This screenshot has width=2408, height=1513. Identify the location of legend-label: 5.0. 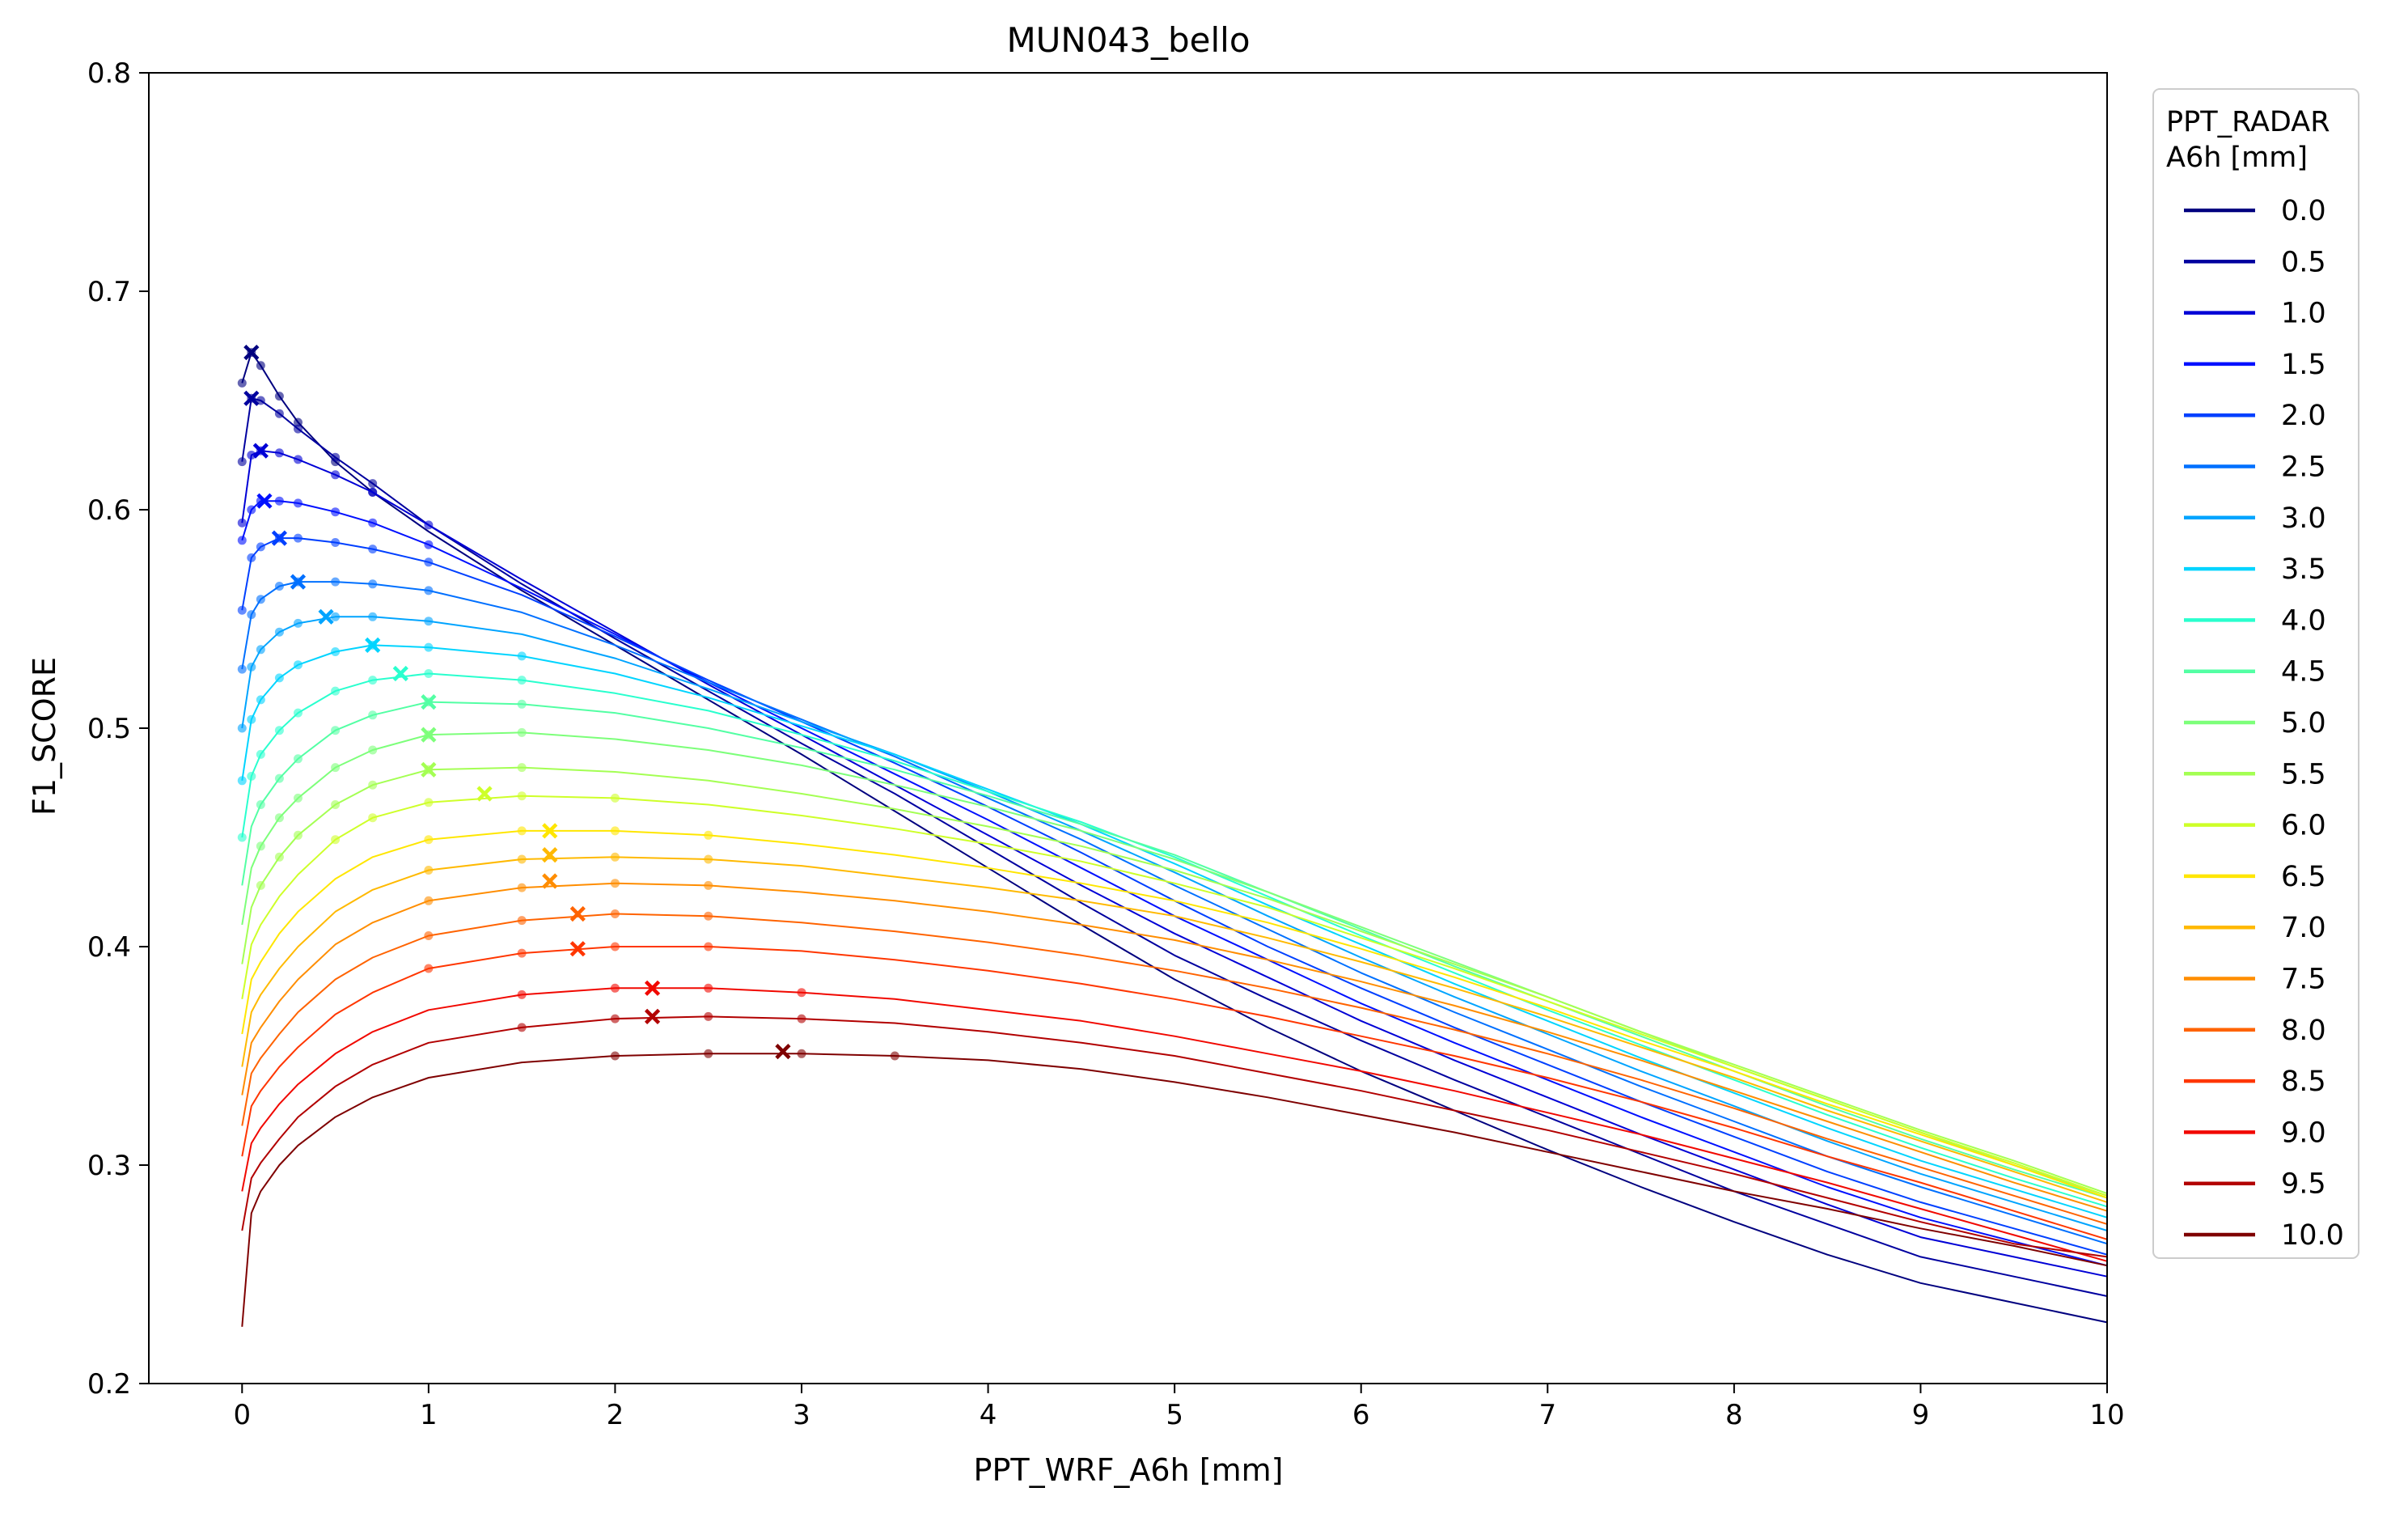
(2303, 723).